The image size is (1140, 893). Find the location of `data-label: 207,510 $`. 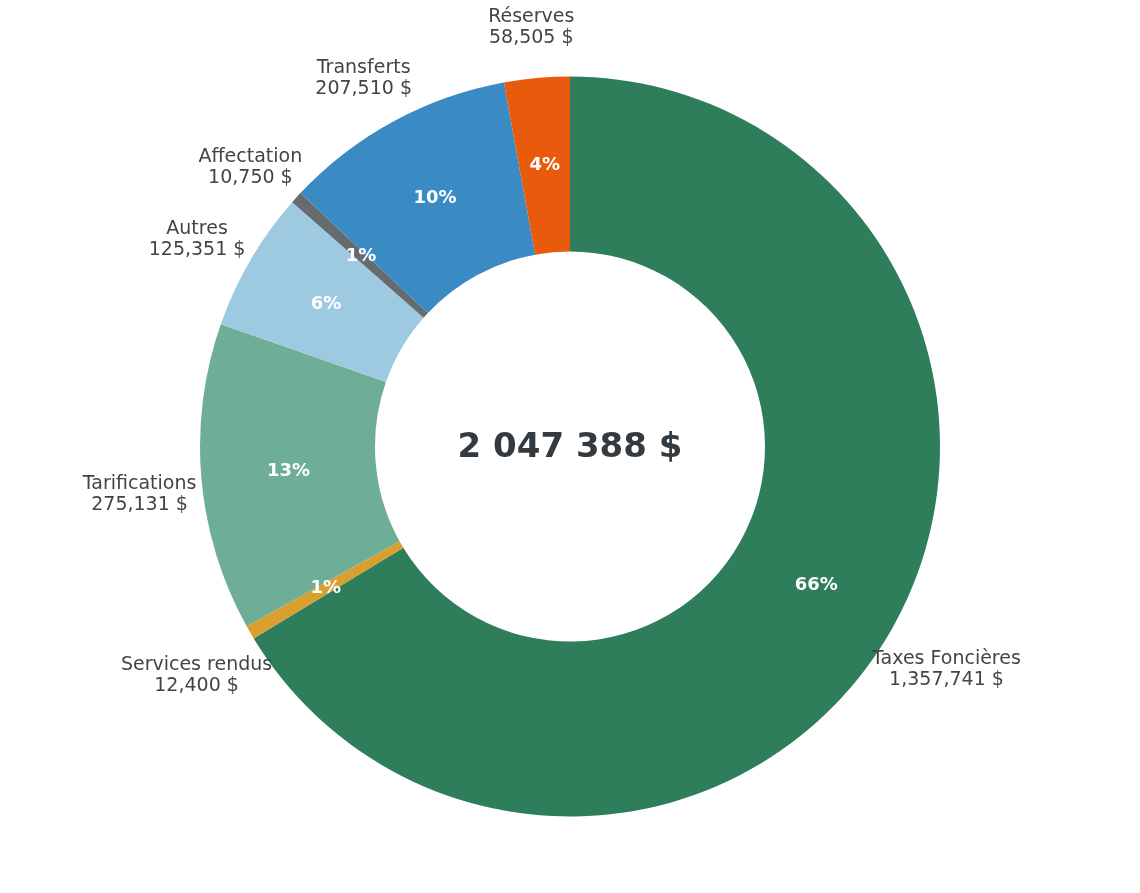

data-label: 207,510 $ is located at coordinates (364, 86).